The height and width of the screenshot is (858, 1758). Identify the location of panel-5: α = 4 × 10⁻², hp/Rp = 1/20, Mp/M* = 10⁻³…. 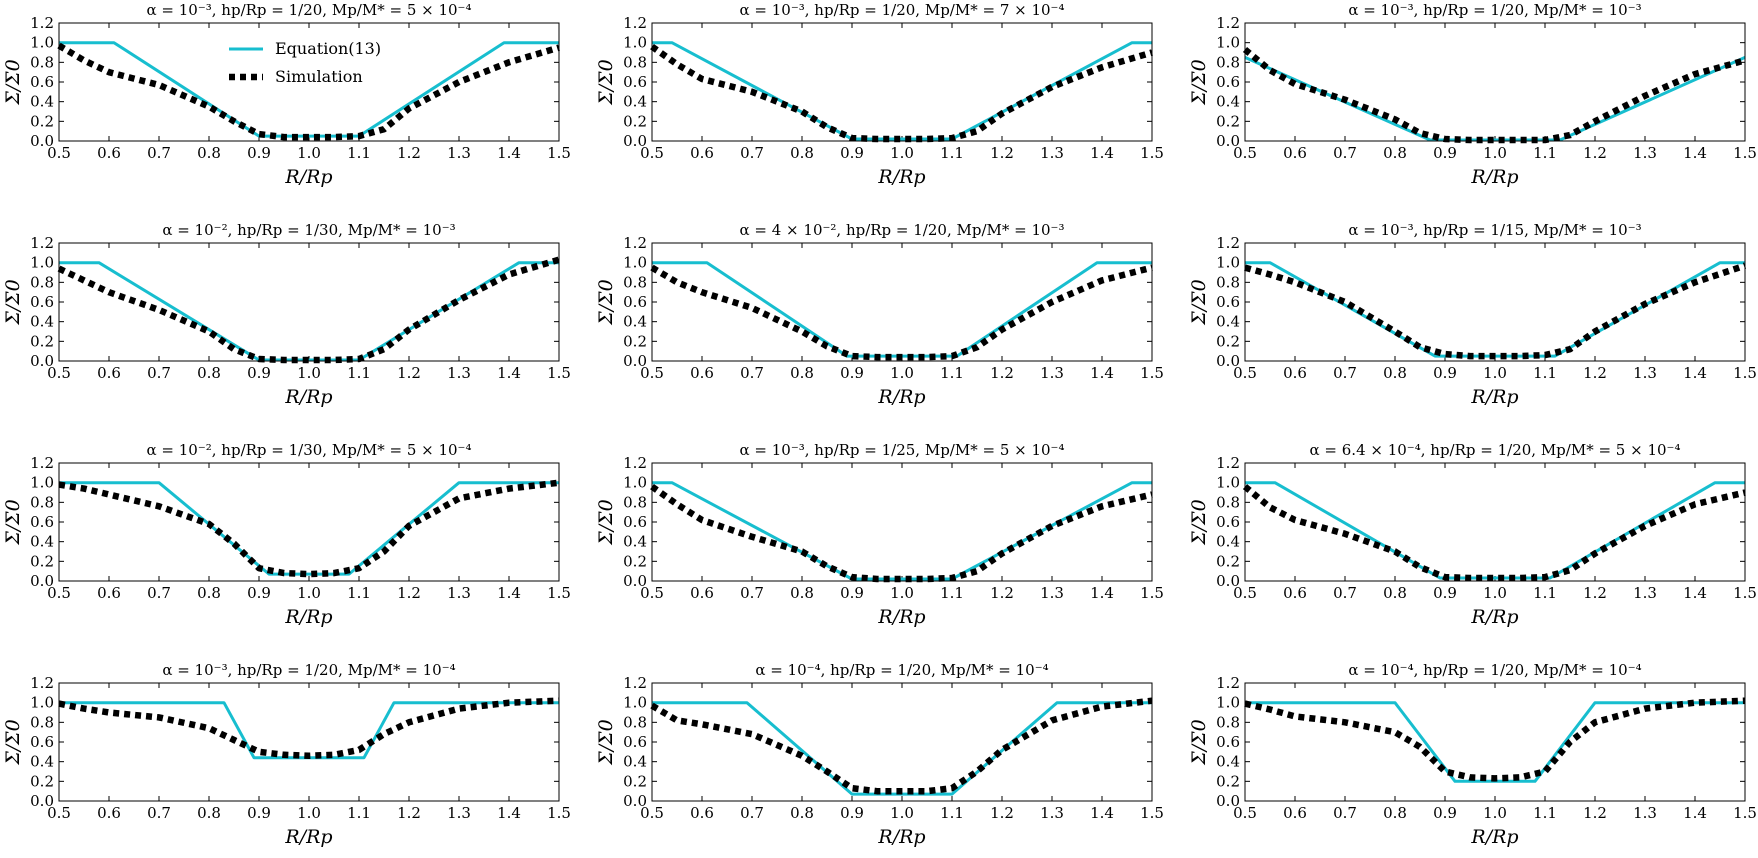
(879, 314).